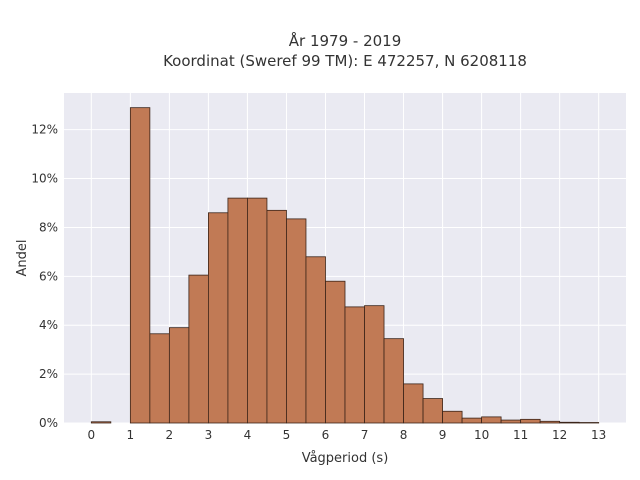  Describe the element at coordinates (326, 435) in the screenshot. I see `x-tick-label: 6` at that location.